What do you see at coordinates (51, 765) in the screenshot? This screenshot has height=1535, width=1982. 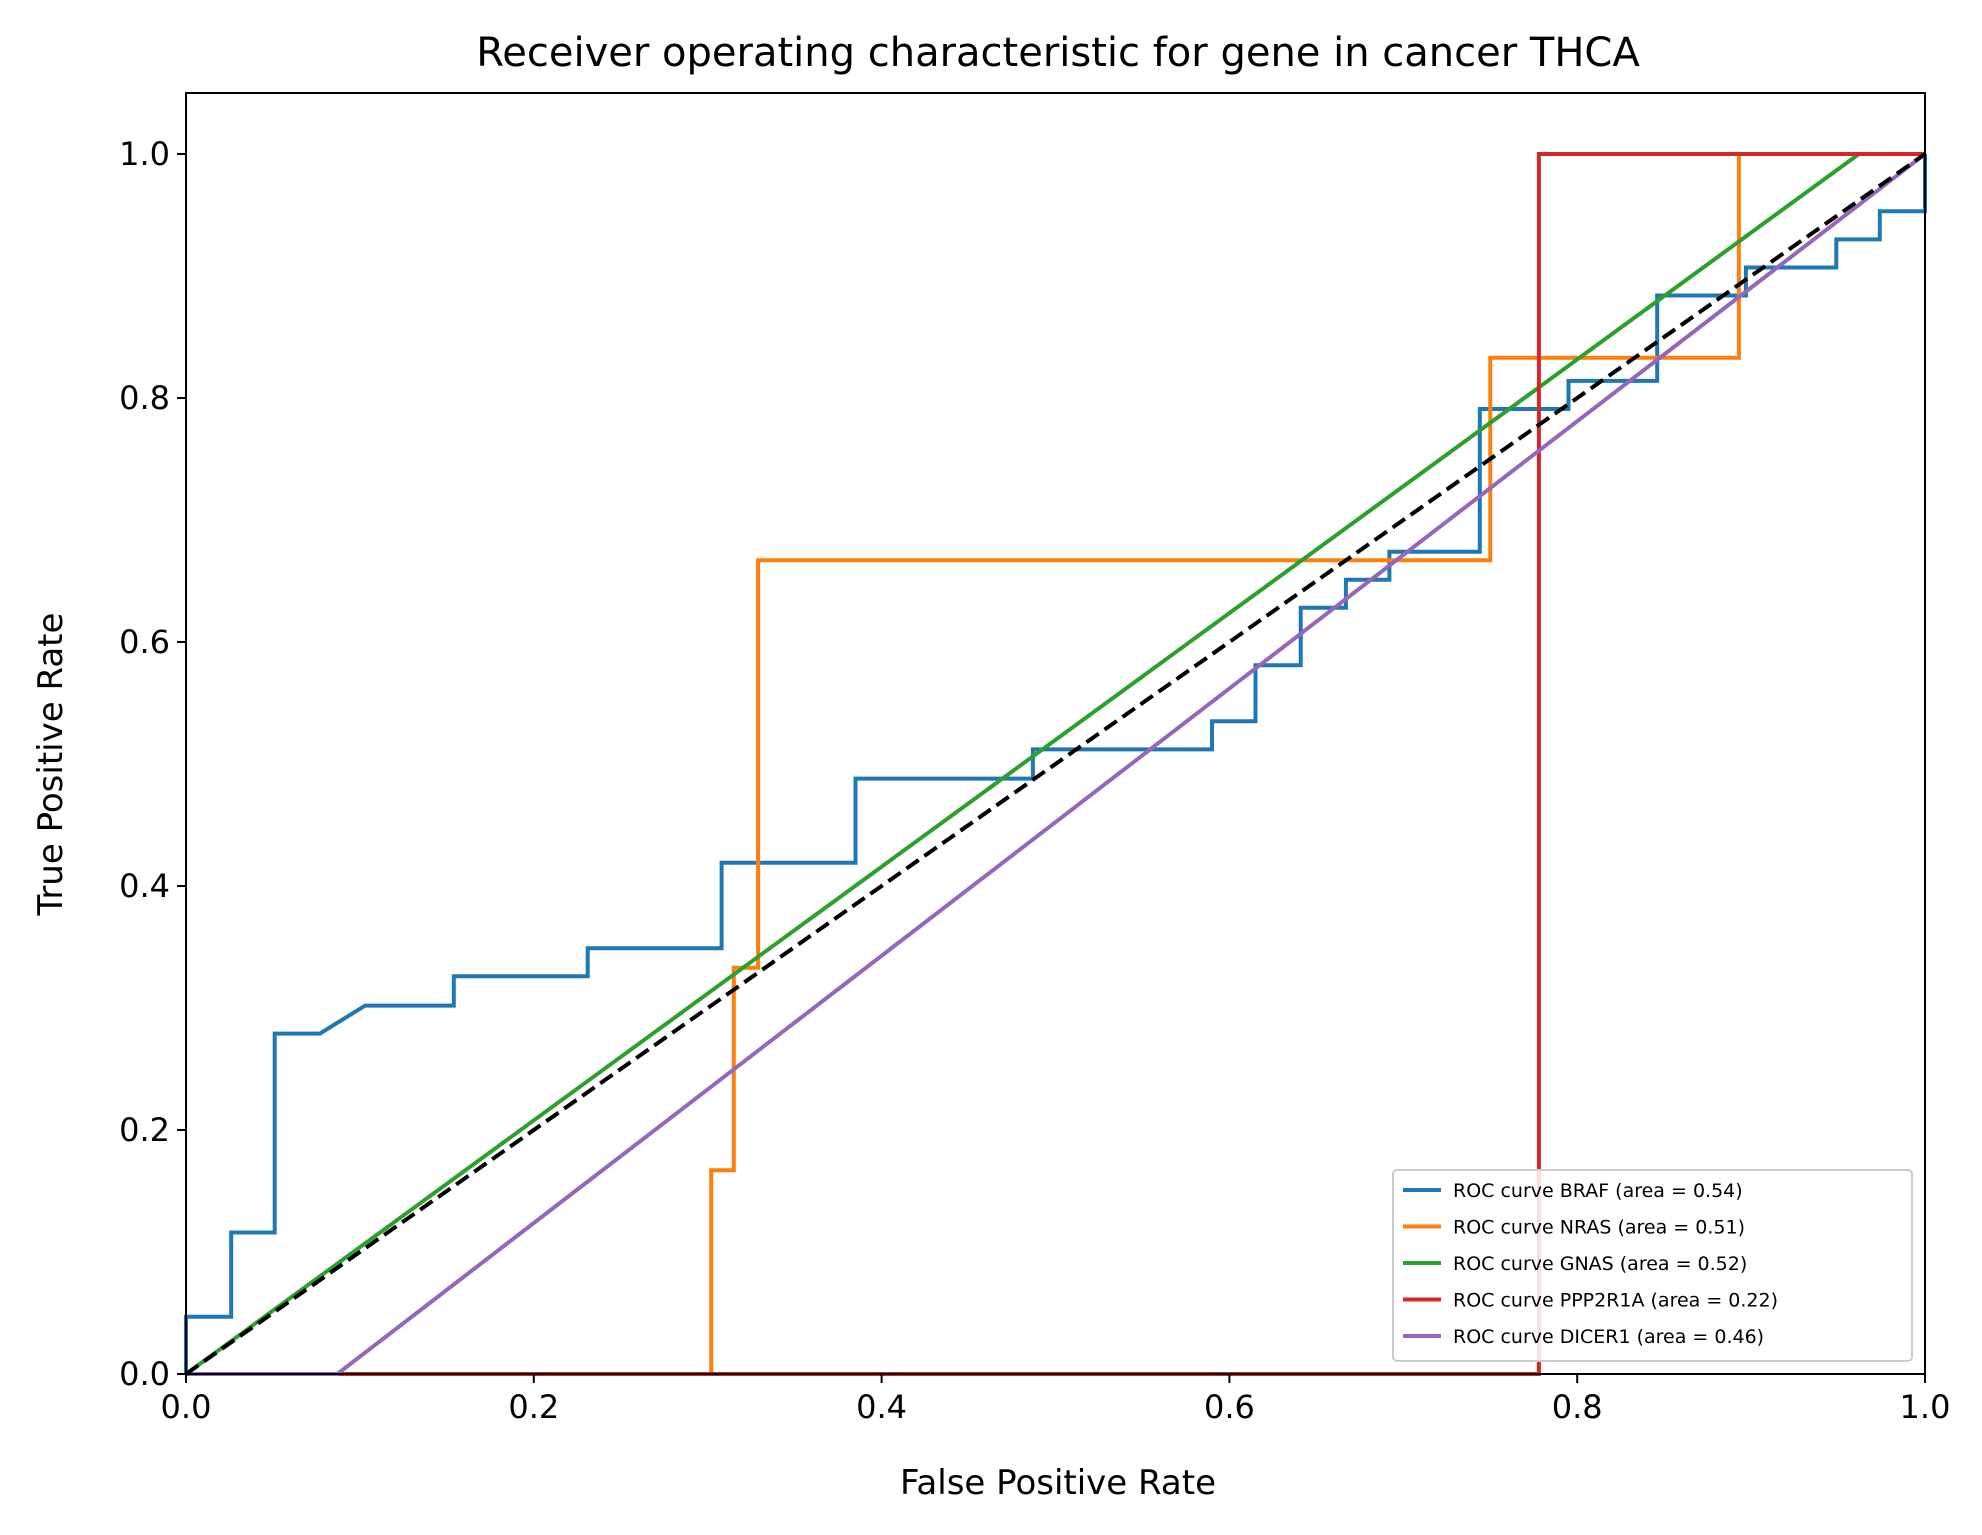 I see `y-axis-label: True Positive Rate` at bounding box center [51, 765].